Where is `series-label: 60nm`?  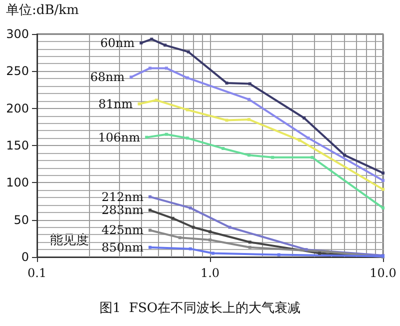 series-label: 60nm is located at coordinates (118, 43).